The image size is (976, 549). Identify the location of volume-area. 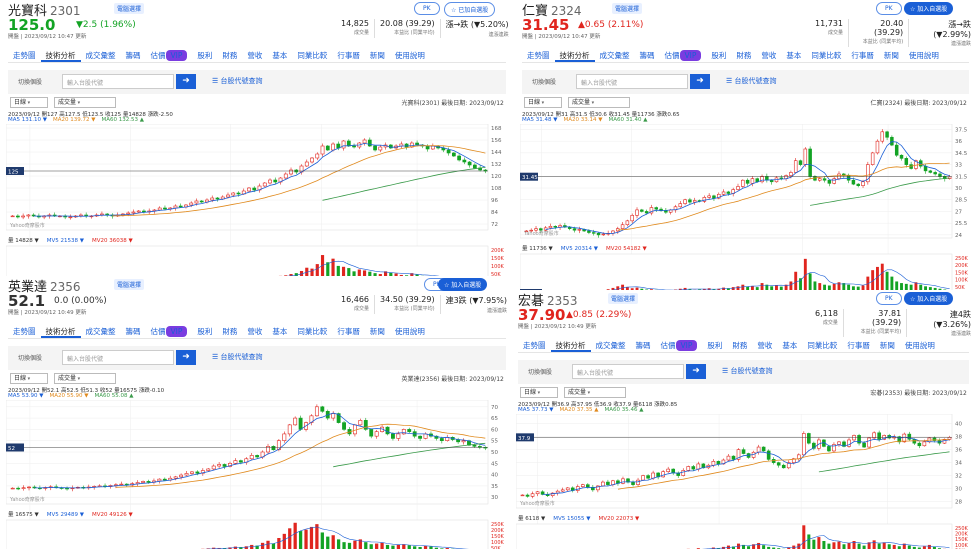
(734, 536).